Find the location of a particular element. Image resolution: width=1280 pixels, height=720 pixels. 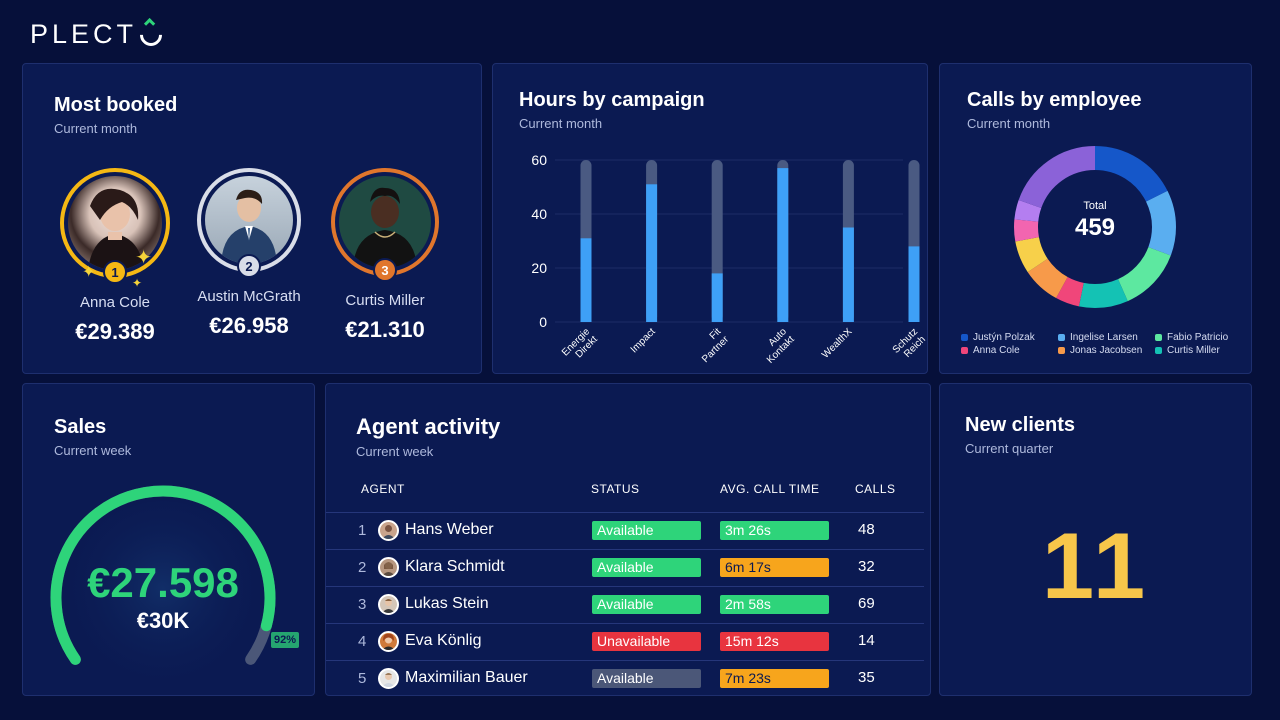

rank-badge: 1 is located at coordinates (115, 272).